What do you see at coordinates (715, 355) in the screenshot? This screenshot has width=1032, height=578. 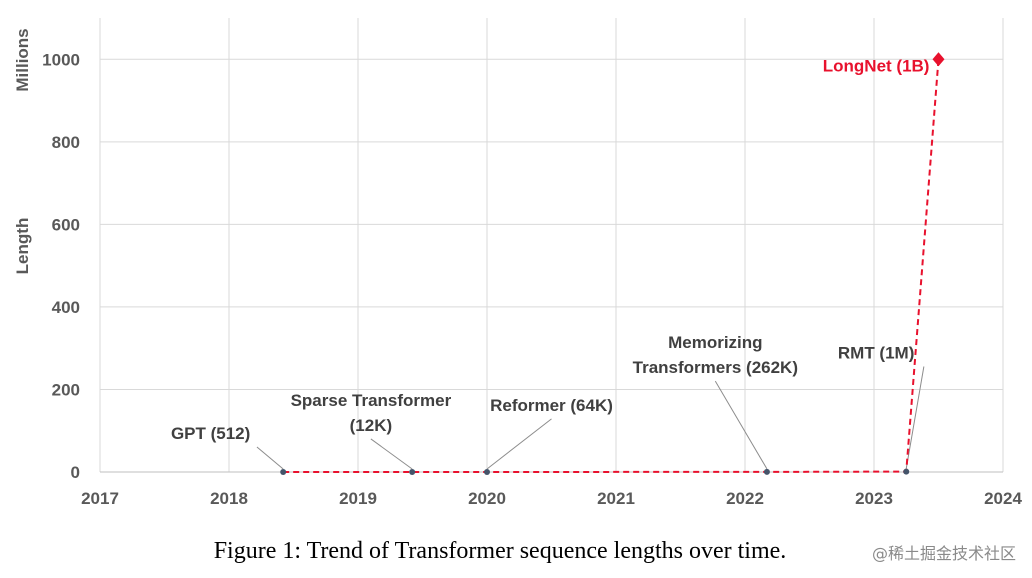 I see `data-label: Memorizing Transformers (262K)` at bounding box center [715, 355].